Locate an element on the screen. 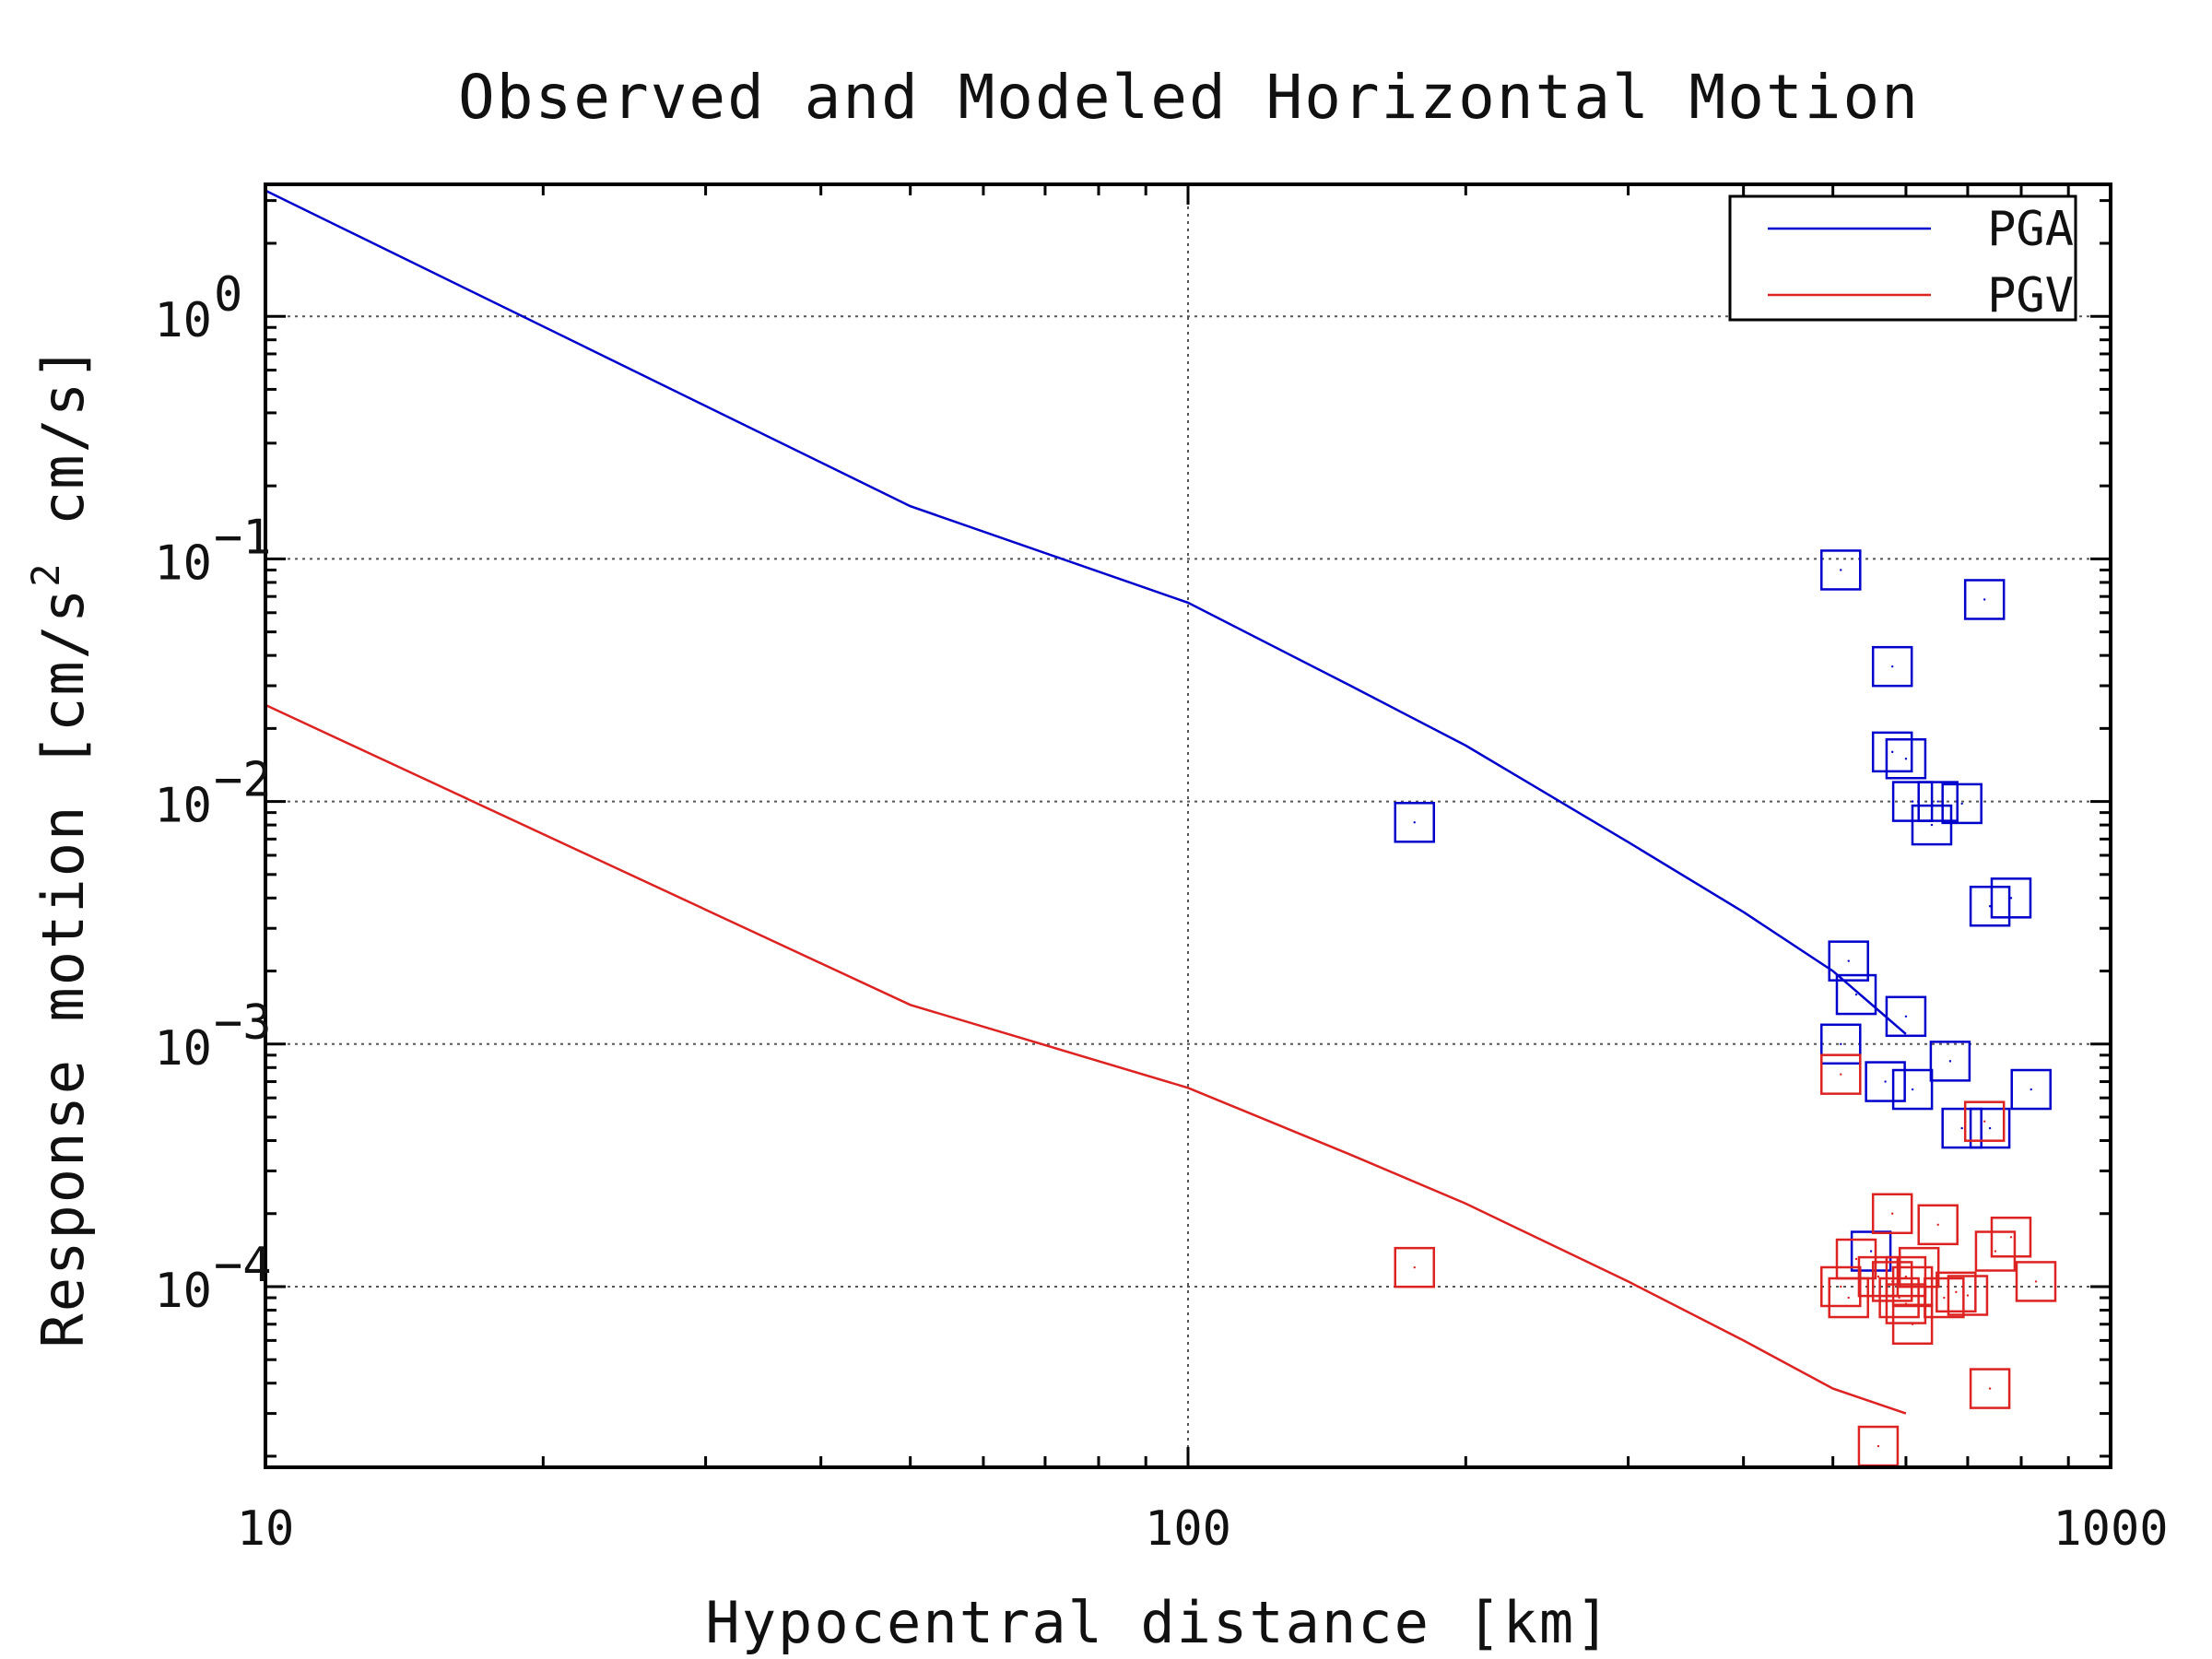 The image size is (2212, 1659). y-tick-label-exponent: −1 is located at coordinates (243, 537).